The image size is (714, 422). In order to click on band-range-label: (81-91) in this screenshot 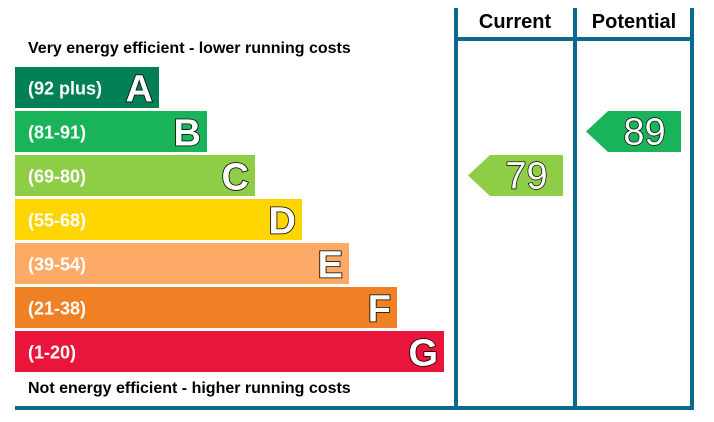, I will do `click(57, 133)`.